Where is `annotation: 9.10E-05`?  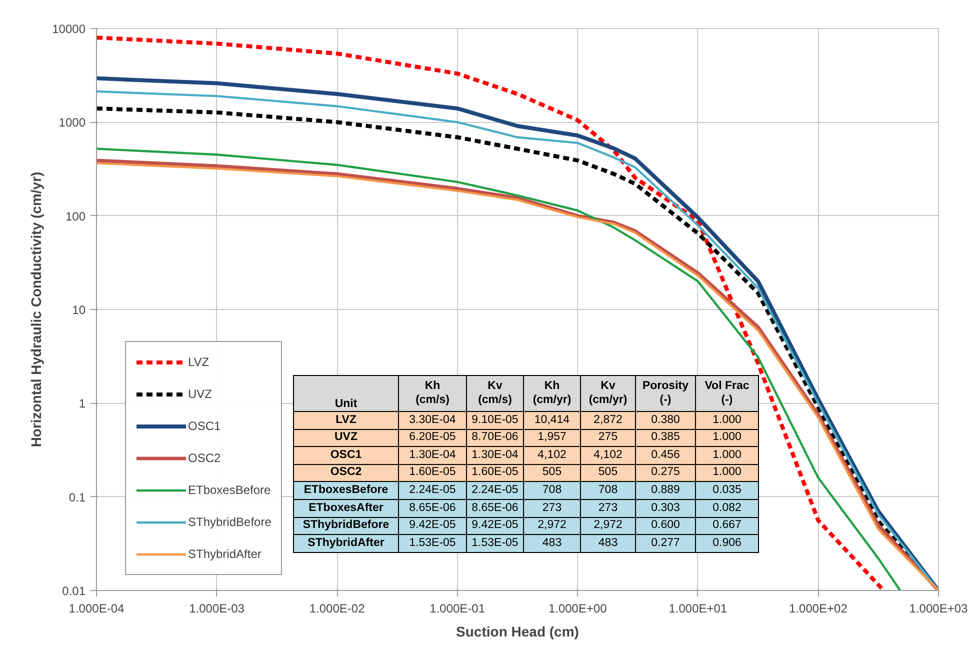 annotation: 9.10E-05 is located at coordinates (495, 421).